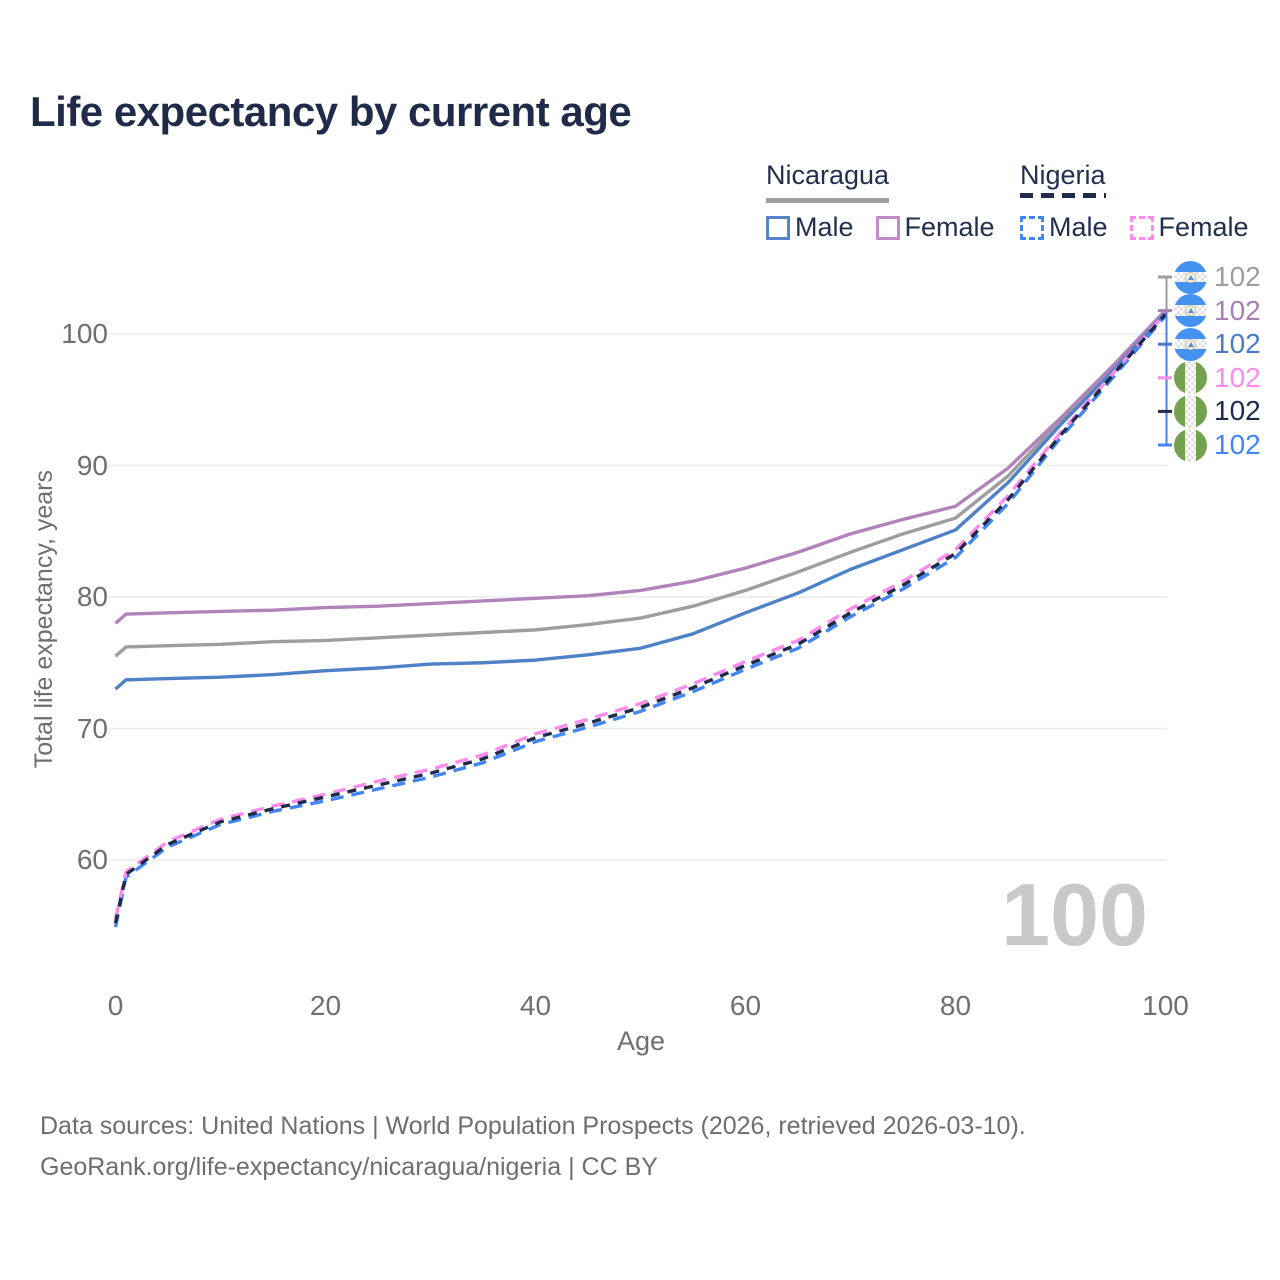 The height and width of the screenshot is (1280, 1280). I want to click on x-tick-label-80: 80, so click(955, 1005).